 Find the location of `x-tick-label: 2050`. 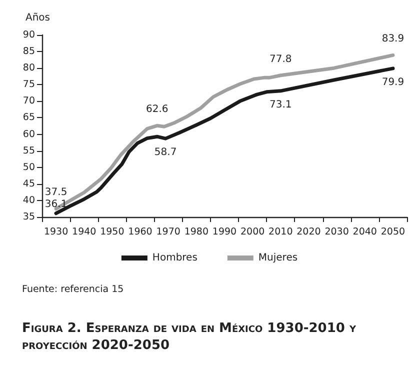

x-tick-label: 2050 is located at coordinates (393, 232).